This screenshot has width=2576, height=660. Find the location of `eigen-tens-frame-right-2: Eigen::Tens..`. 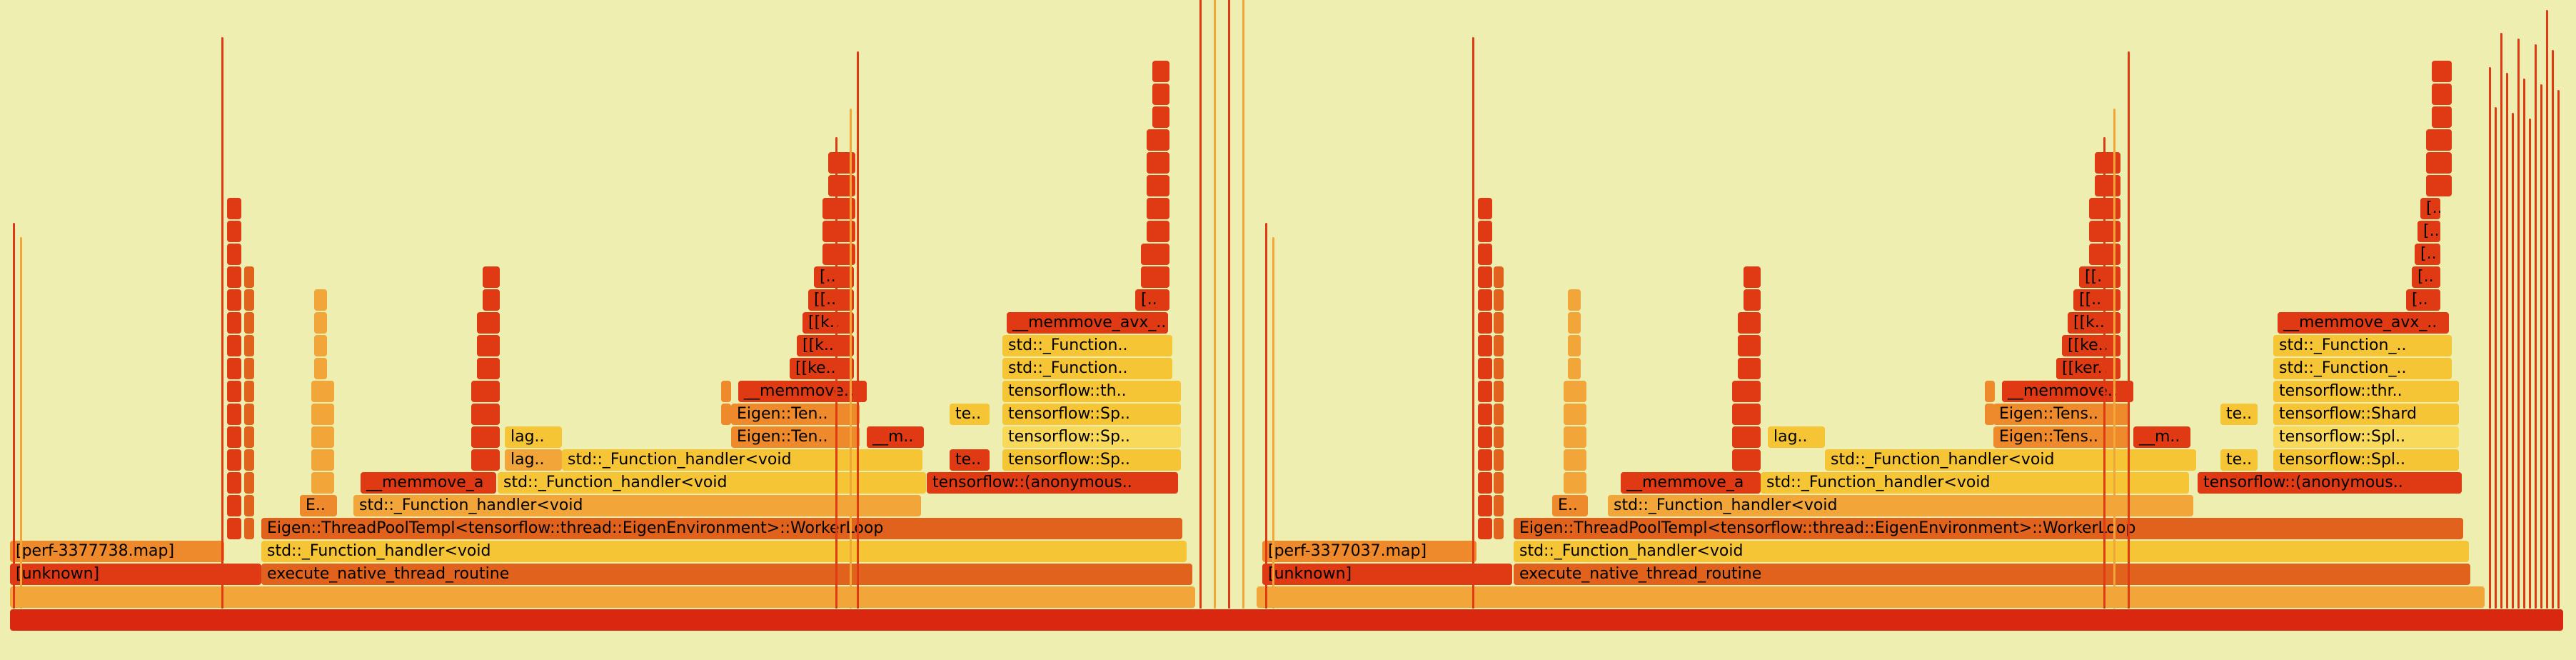

eigen-tens-frame-right-2: Eigen::Tens.. is located at coordinates (2061, 414).